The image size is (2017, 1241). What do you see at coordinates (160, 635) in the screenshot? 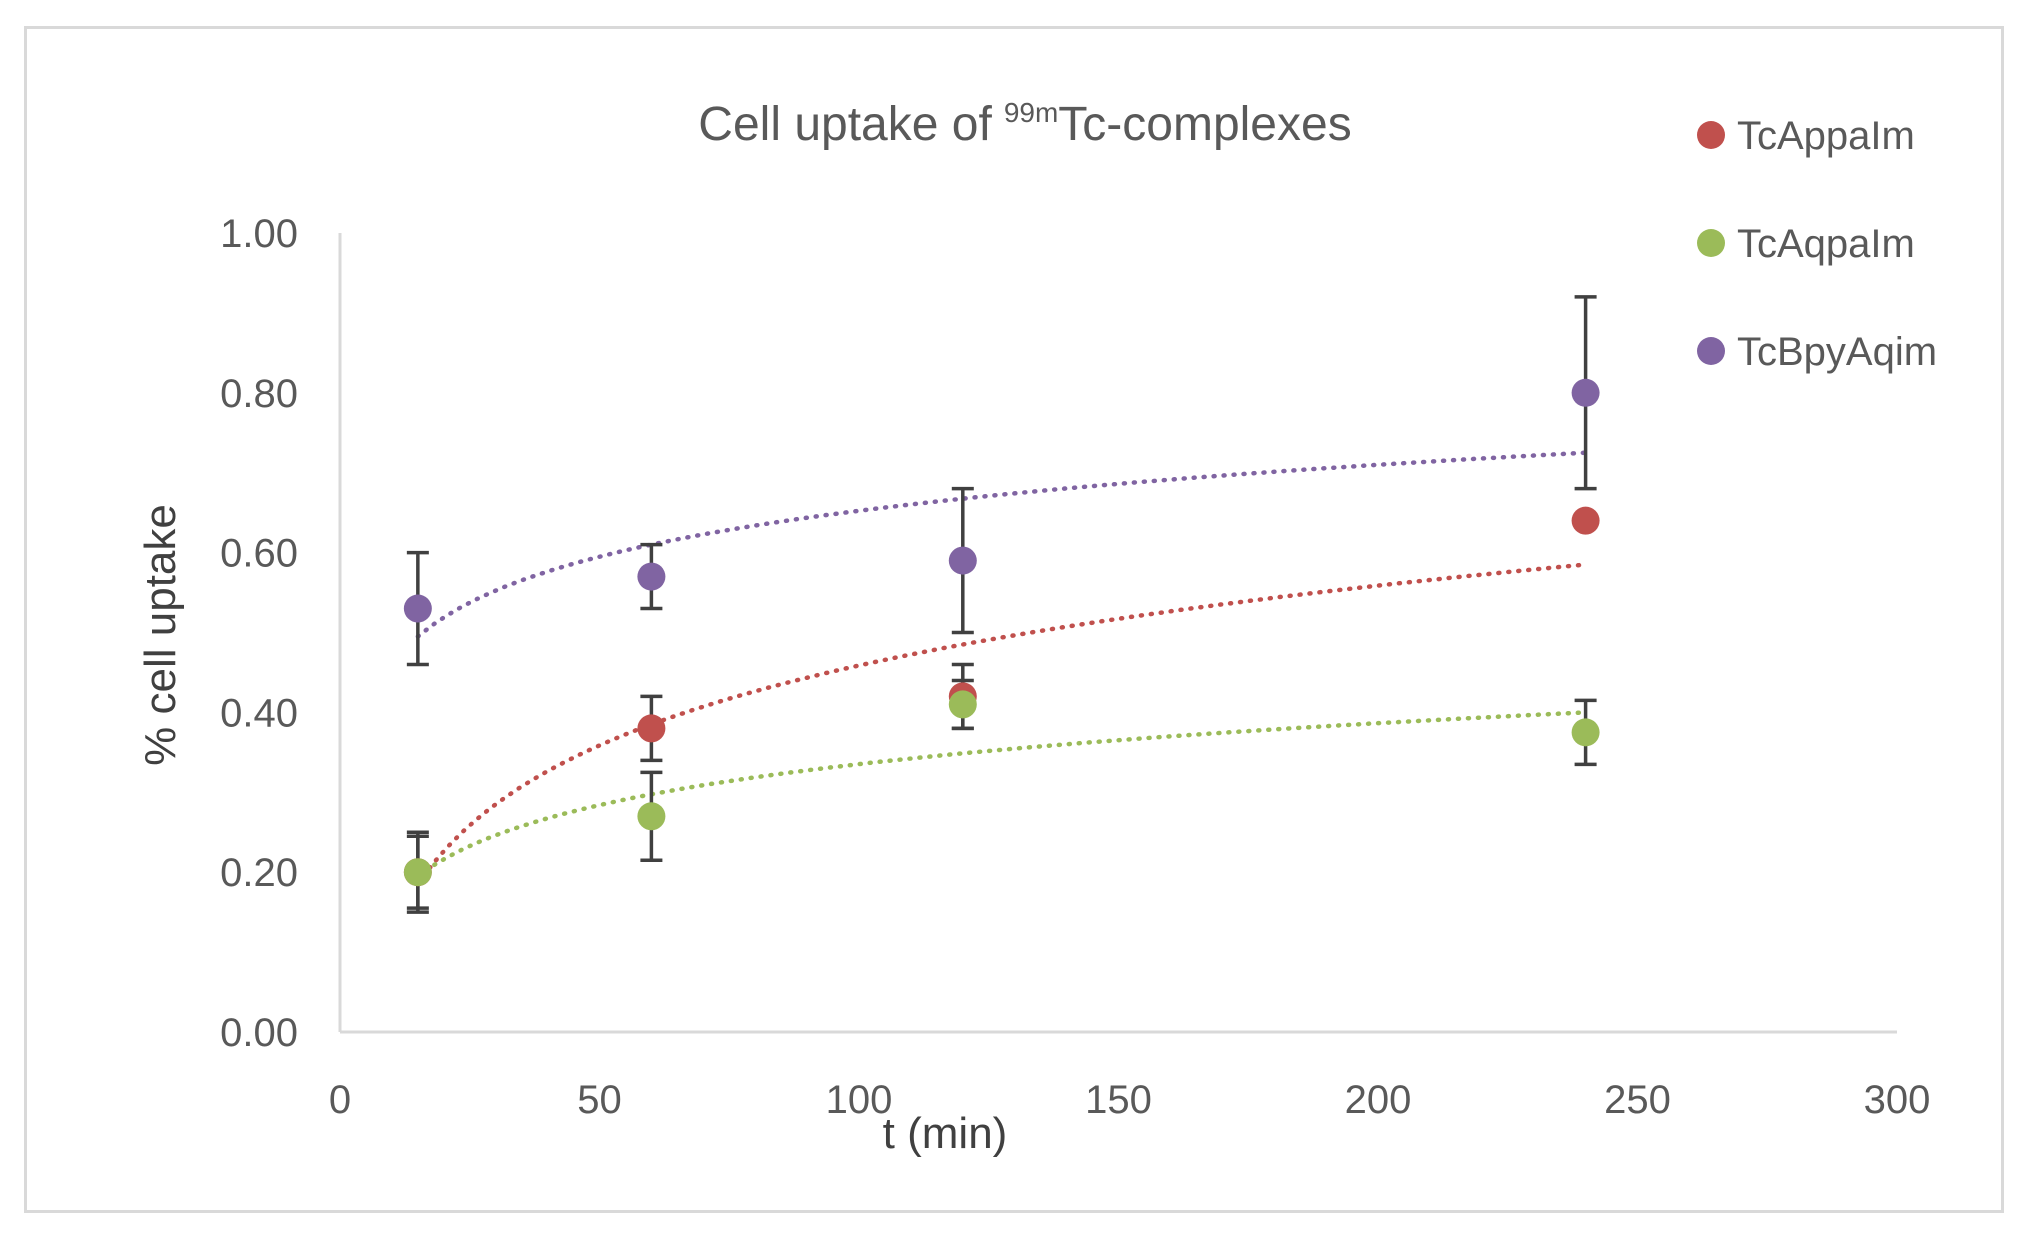
I see `y-axis-label: % cell uptake` at bounding box center [160, 635].